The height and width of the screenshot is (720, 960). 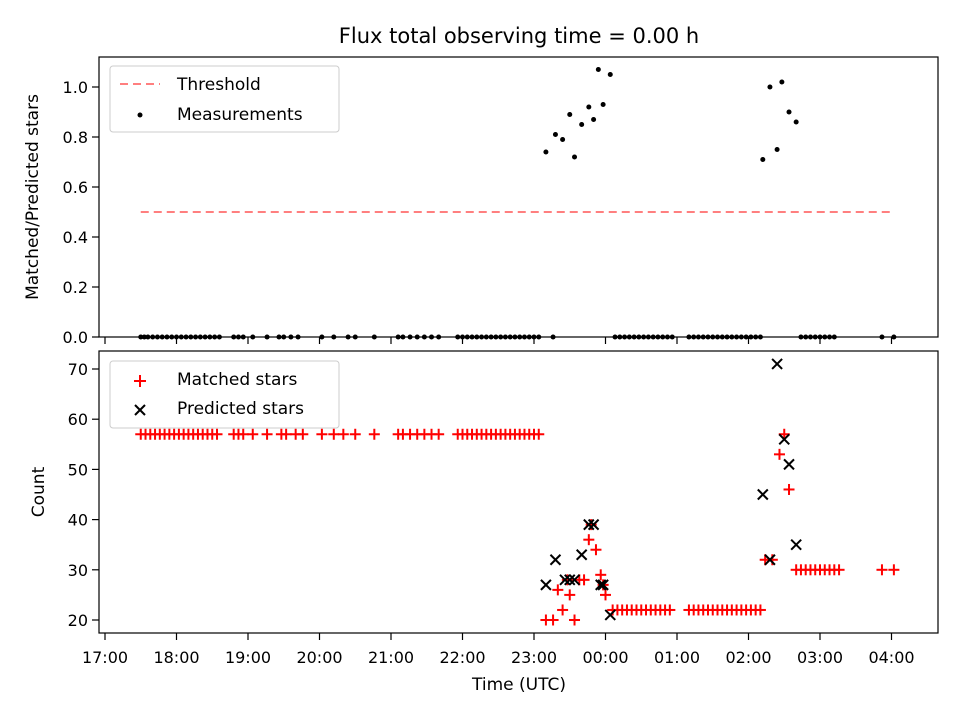 I want to click on x-tick-label: 03:00, so click(x=820, y=657).